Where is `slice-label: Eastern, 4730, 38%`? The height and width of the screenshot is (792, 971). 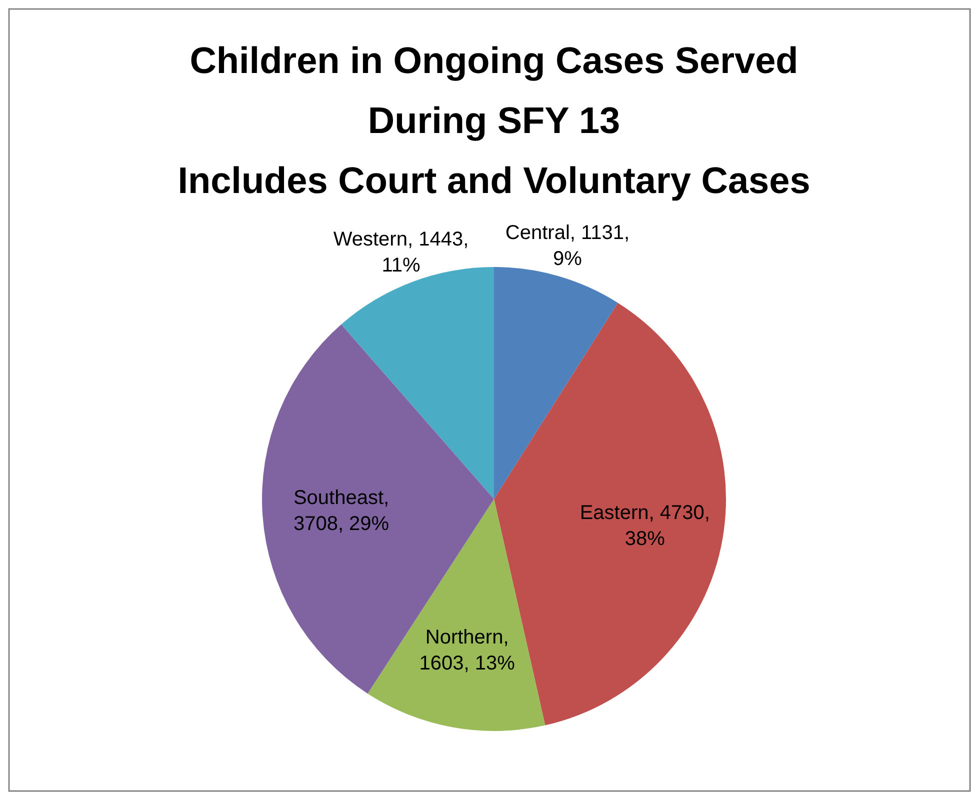 slice-label: Eastern, 4730, 38% is located at coordinates (645, 526).